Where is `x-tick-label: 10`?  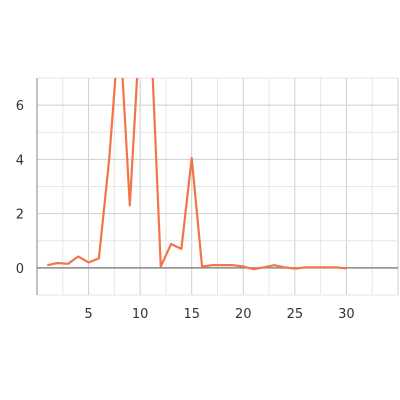
x-tick-label: 10 is located at coordinates (140, 314).